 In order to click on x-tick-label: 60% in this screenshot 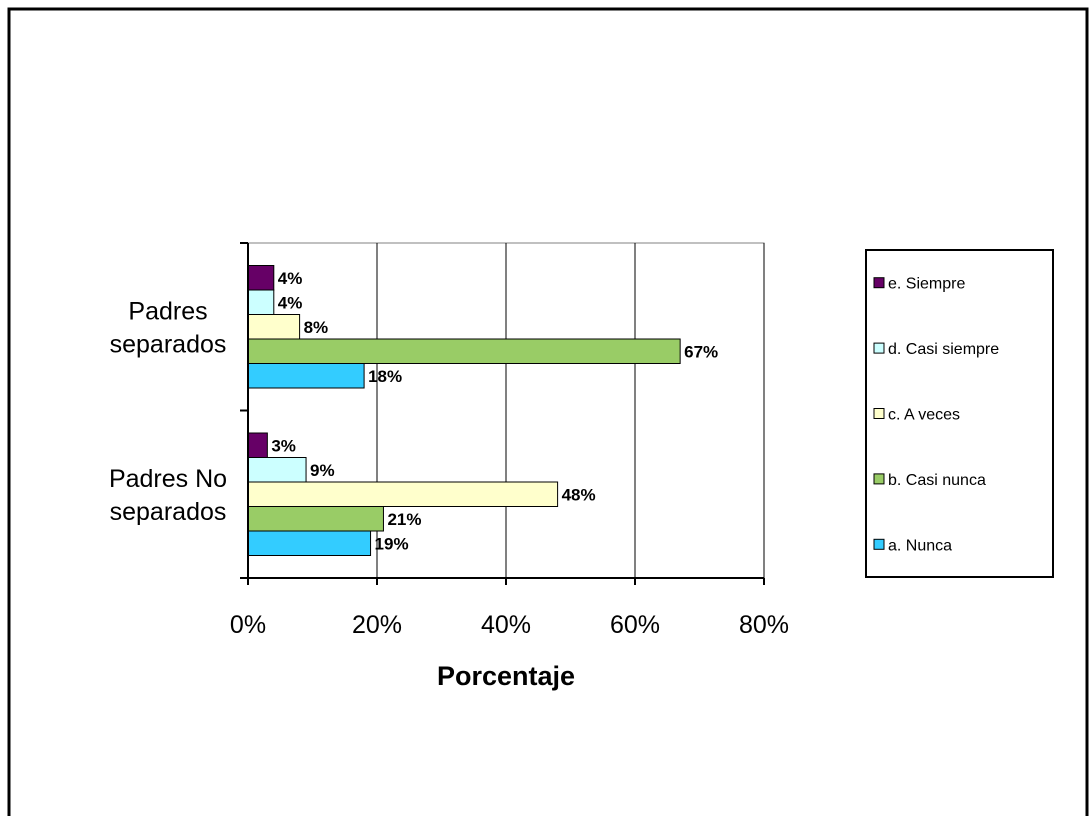, I will do `click(635, 625)`.